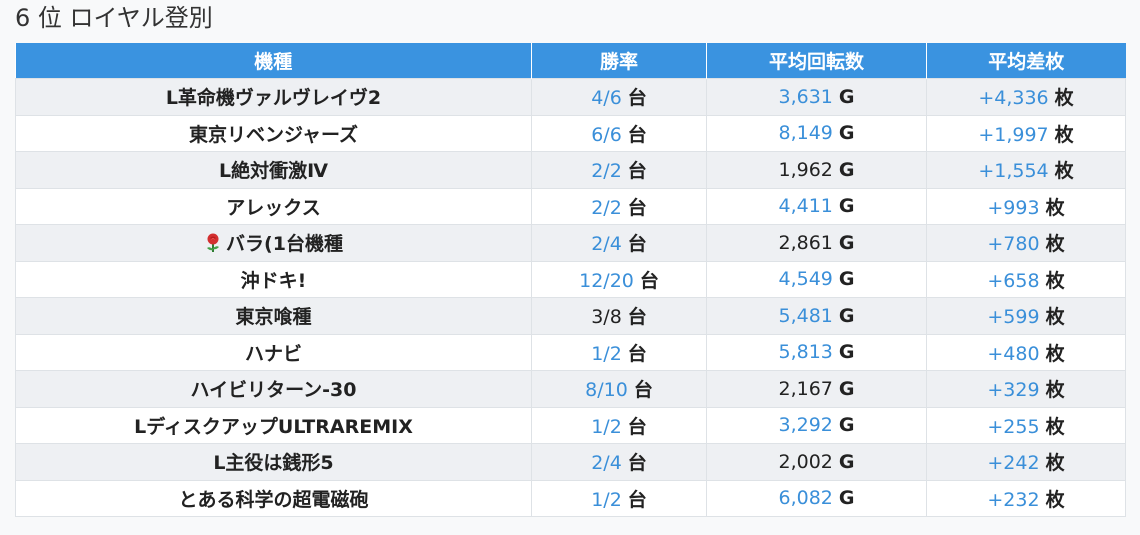 Image resolution: width=1140 pixels, height=535 pixels. I want to click on win-rate-cell: 2/2 台, so click(619, 206).